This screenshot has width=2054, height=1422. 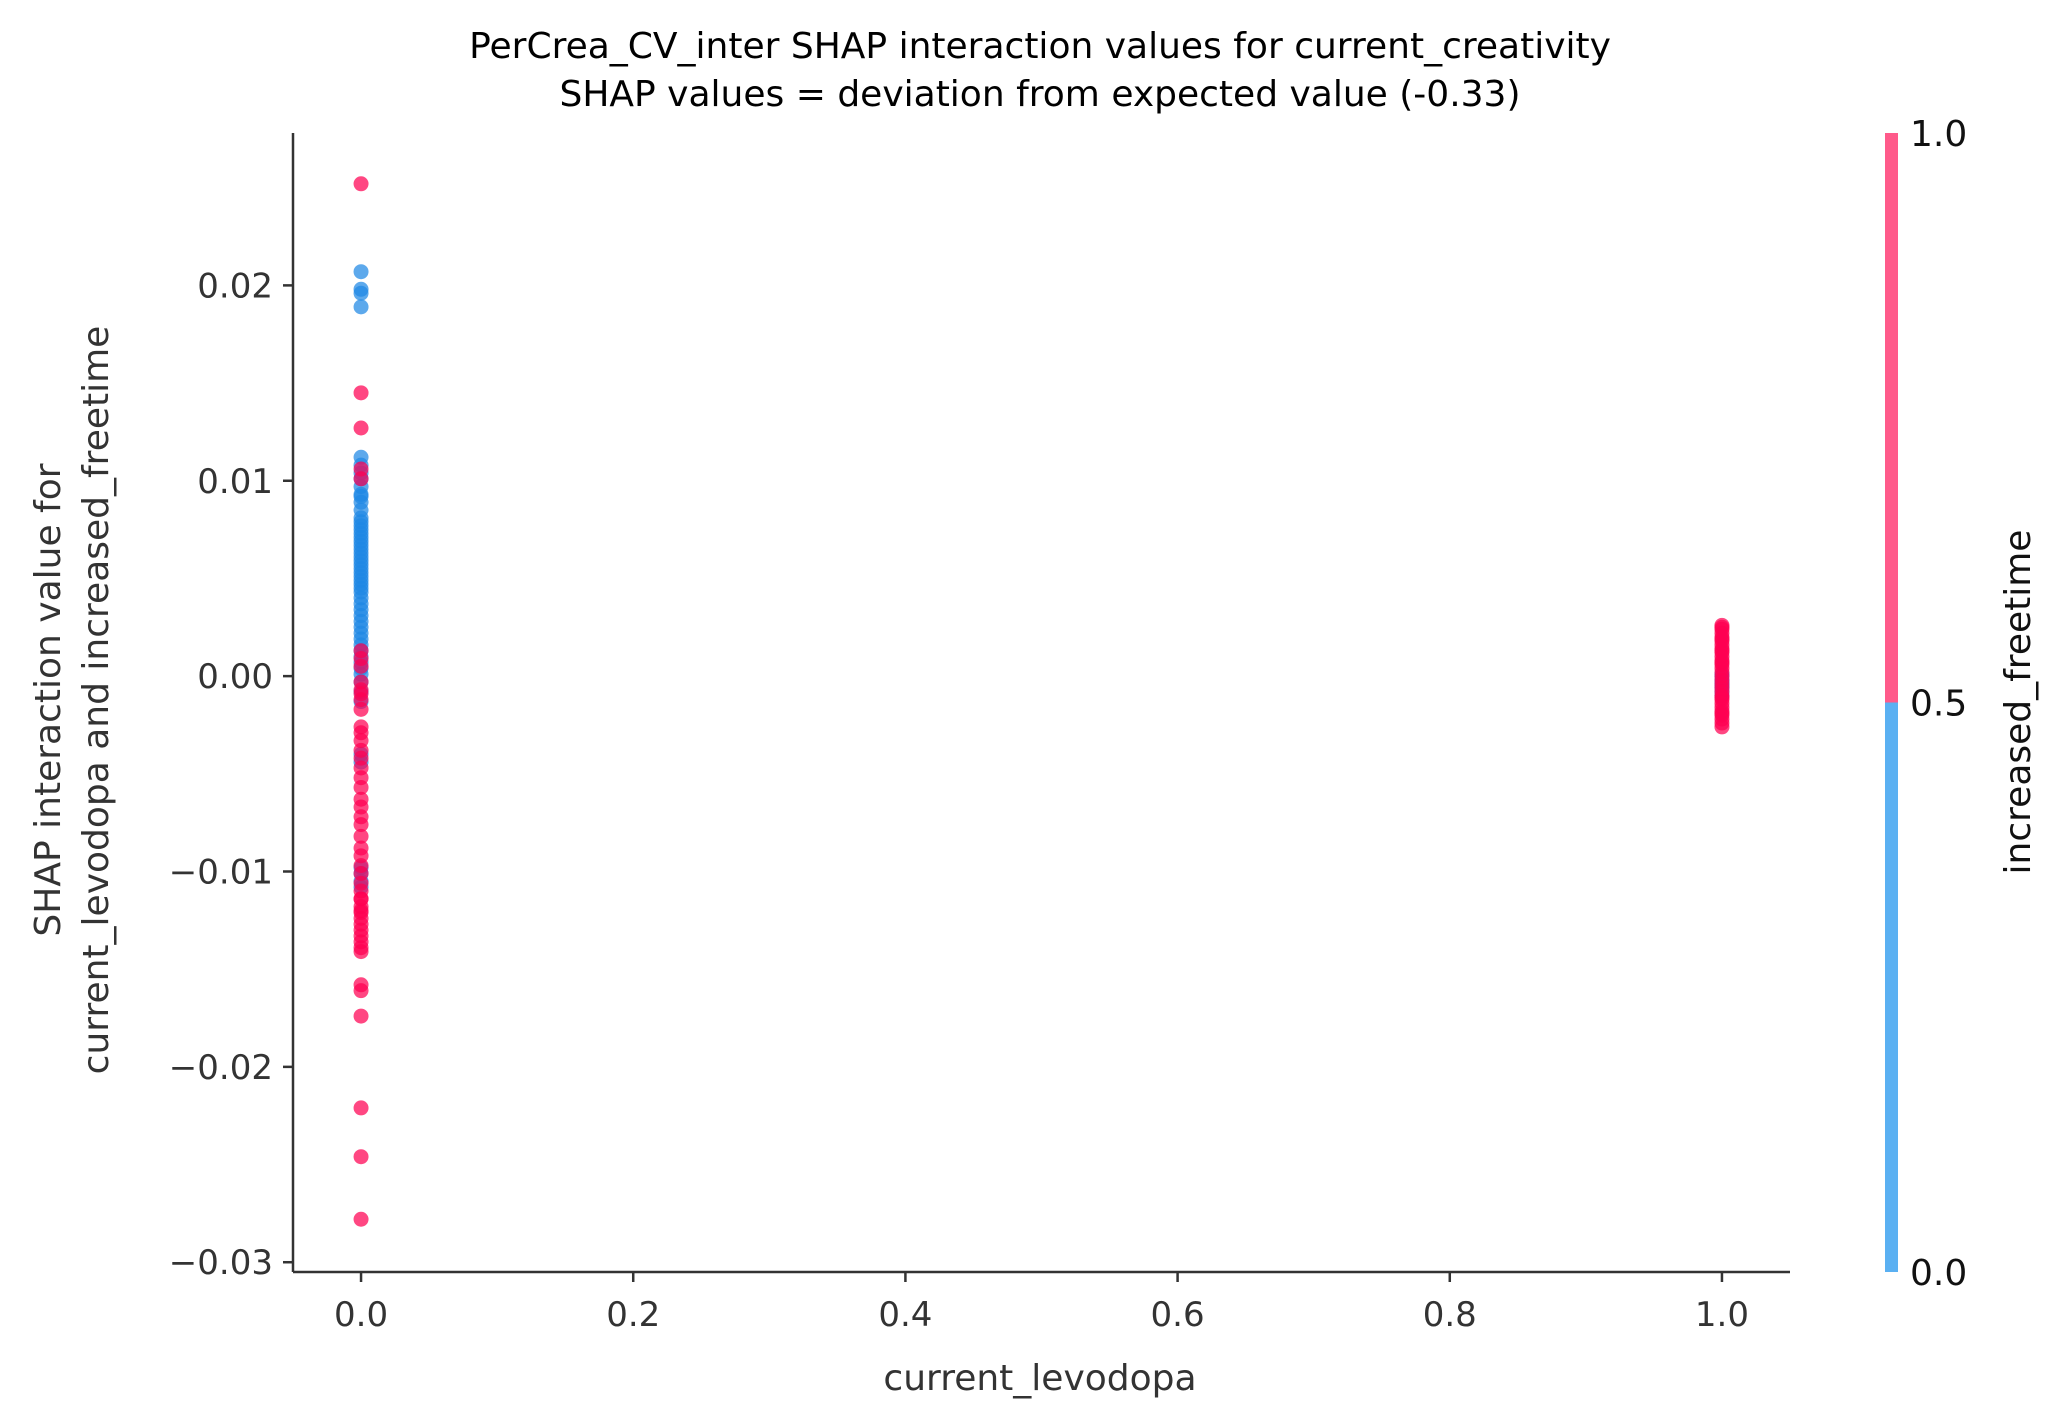 I want to click on x-tick-label: 1.0, so click(x=1722, y=1315).